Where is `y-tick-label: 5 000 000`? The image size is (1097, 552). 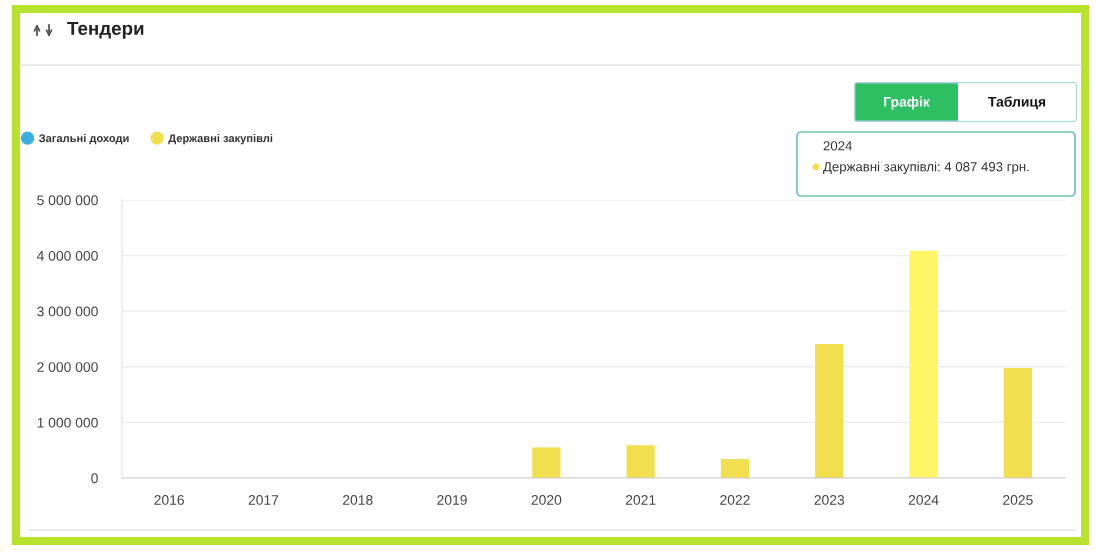 y-tick-label: 5 000 000 is located at coordinates (67, 200).